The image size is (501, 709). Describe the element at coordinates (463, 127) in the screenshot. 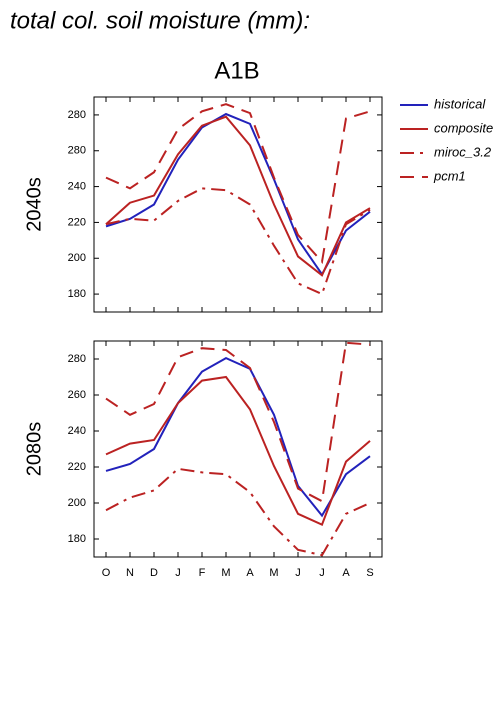

I see `legend-label: composite` at that location.